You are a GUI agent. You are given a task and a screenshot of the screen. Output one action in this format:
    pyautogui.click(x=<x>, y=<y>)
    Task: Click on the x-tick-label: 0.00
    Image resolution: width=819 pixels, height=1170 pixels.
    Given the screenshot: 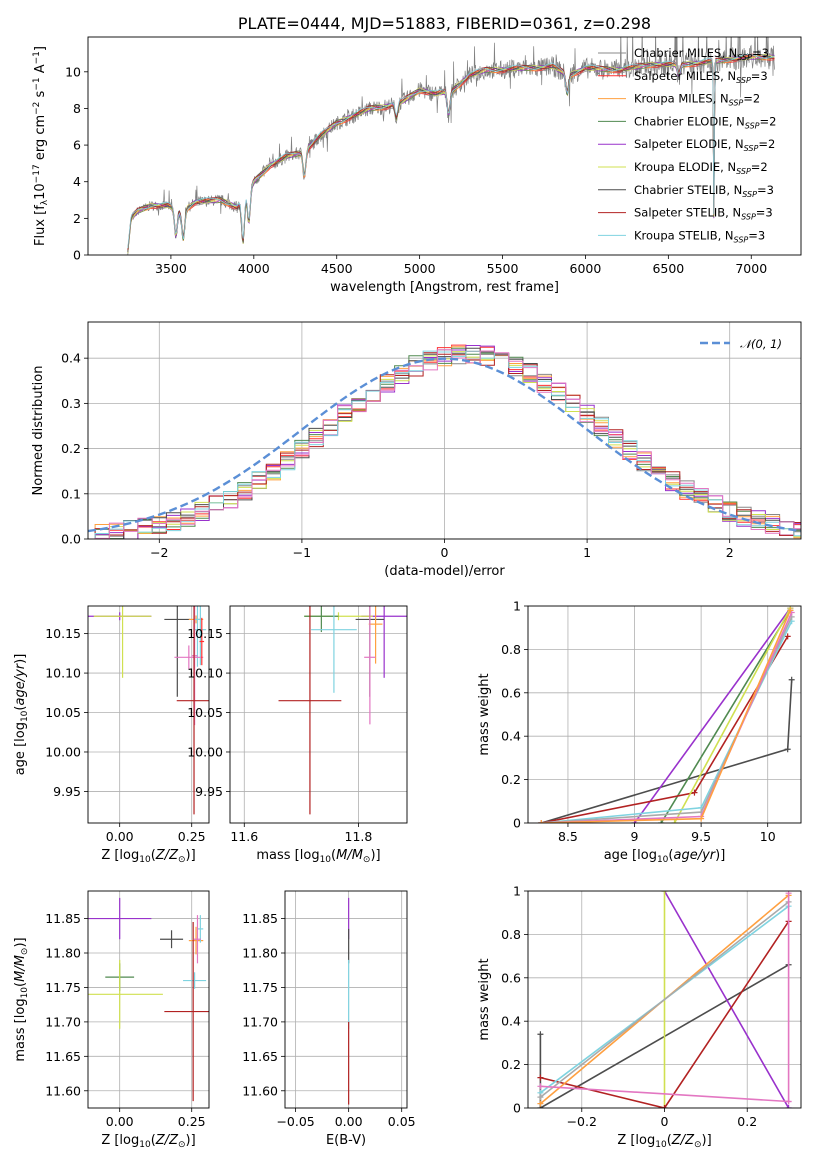 What is the action you would take?
    pyautogui.click(x=120, y=836)
    